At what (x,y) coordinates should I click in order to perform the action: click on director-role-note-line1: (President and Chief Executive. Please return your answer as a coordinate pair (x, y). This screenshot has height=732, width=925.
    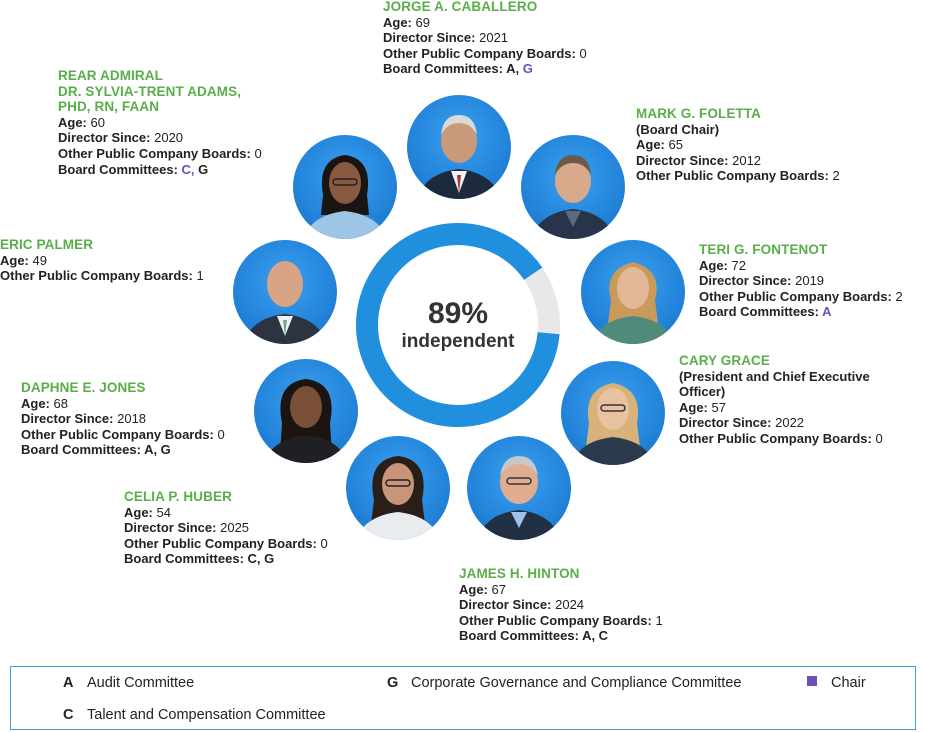
    Looking at the image, I should click on (774, 376).